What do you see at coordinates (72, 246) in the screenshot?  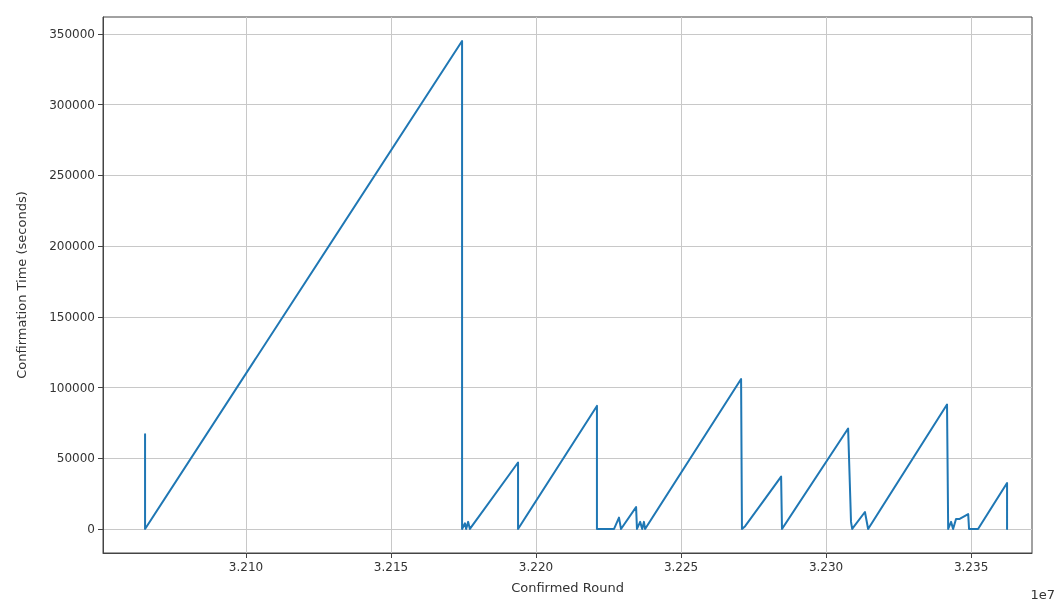 I see `y-tick-label: 200000` at bounding box center [72, 246].